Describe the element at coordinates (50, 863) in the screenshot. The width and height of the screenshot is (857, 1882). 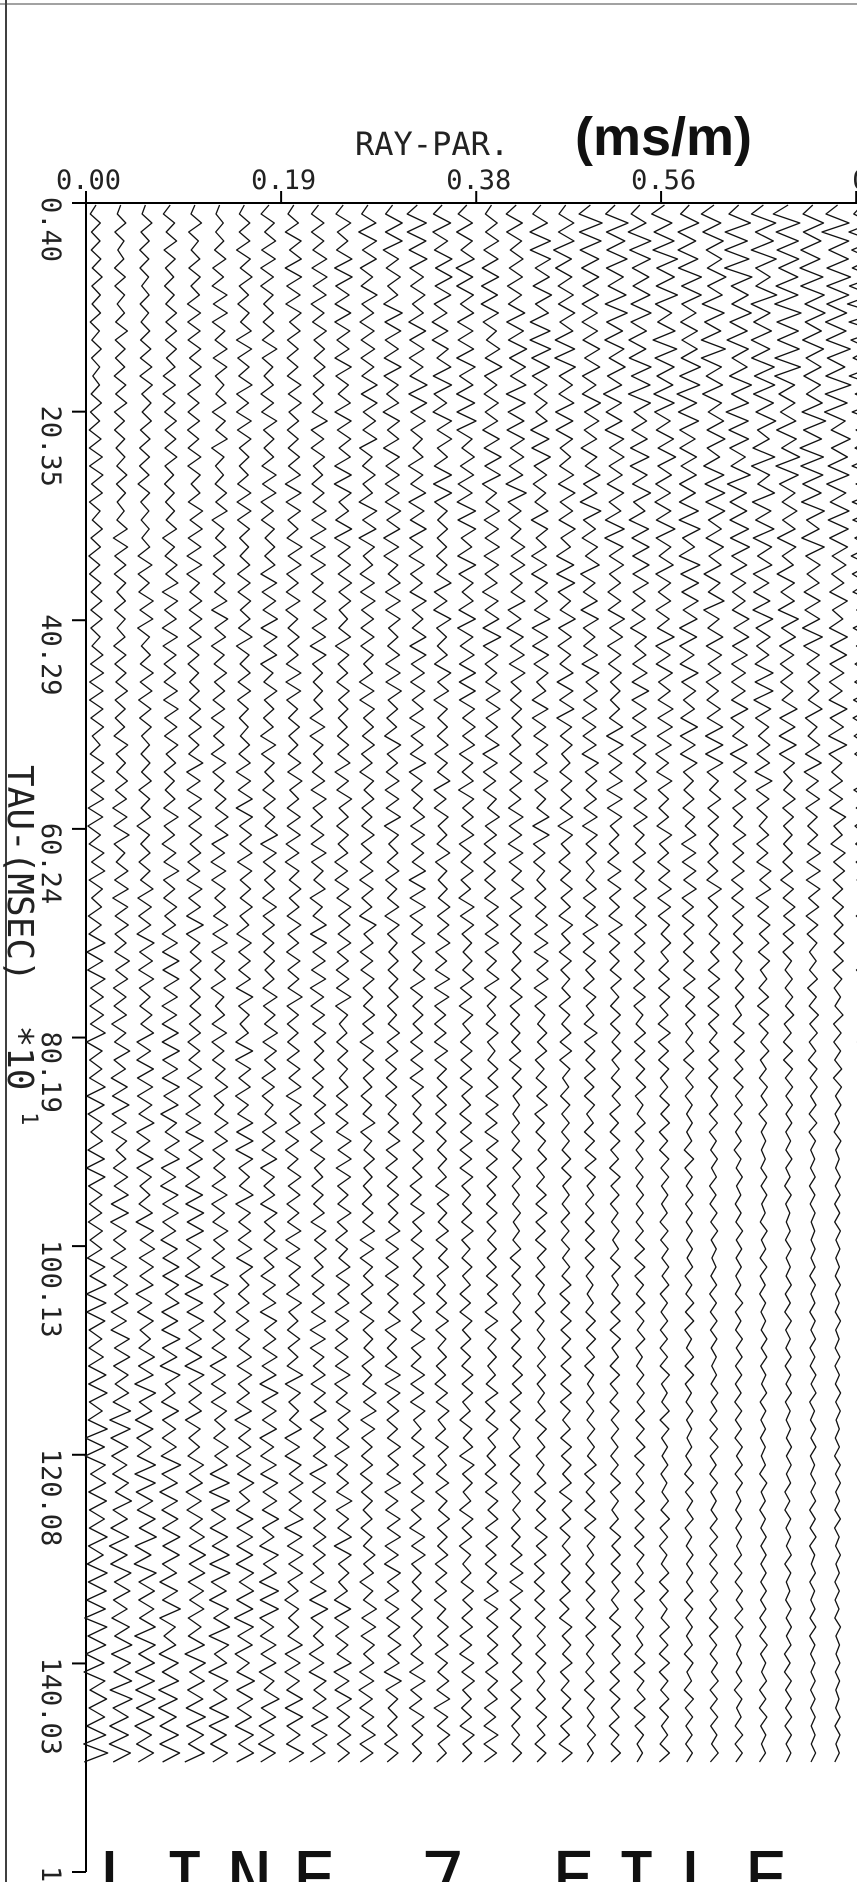
I see `y-tick-label: 60.24` at that location.